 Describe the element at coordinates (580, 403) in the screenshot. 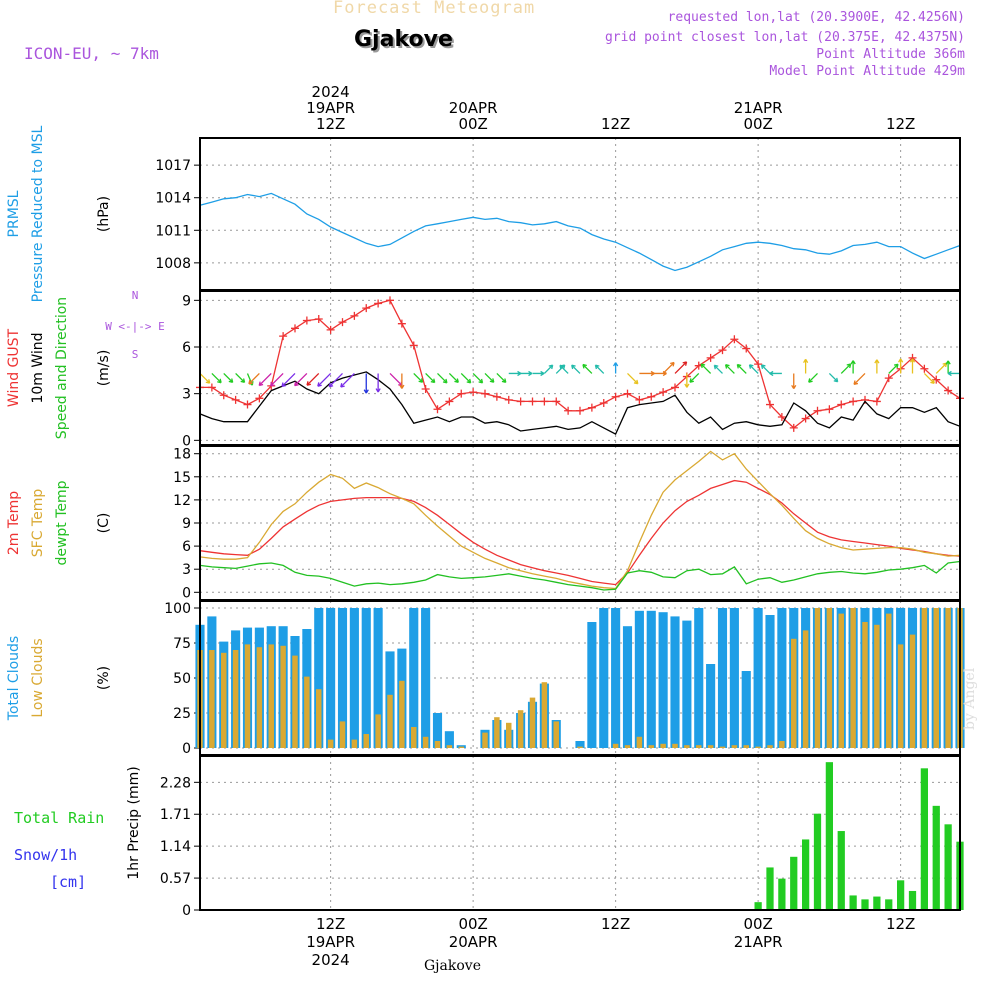

I see `series-line-wind` at that location.